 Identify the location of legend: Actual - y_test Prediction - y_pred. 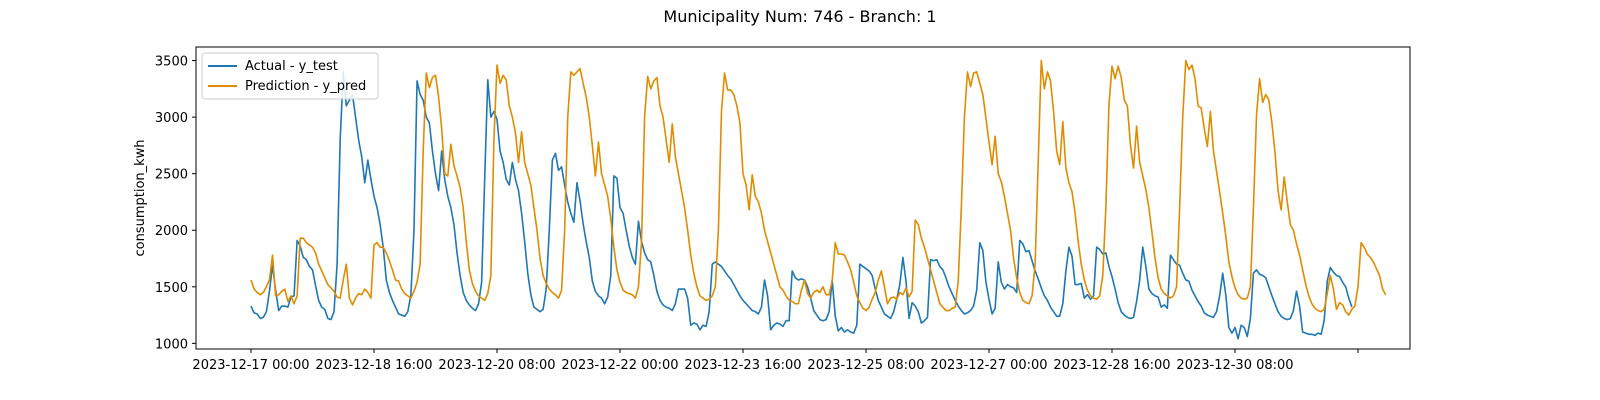
(290, 76).